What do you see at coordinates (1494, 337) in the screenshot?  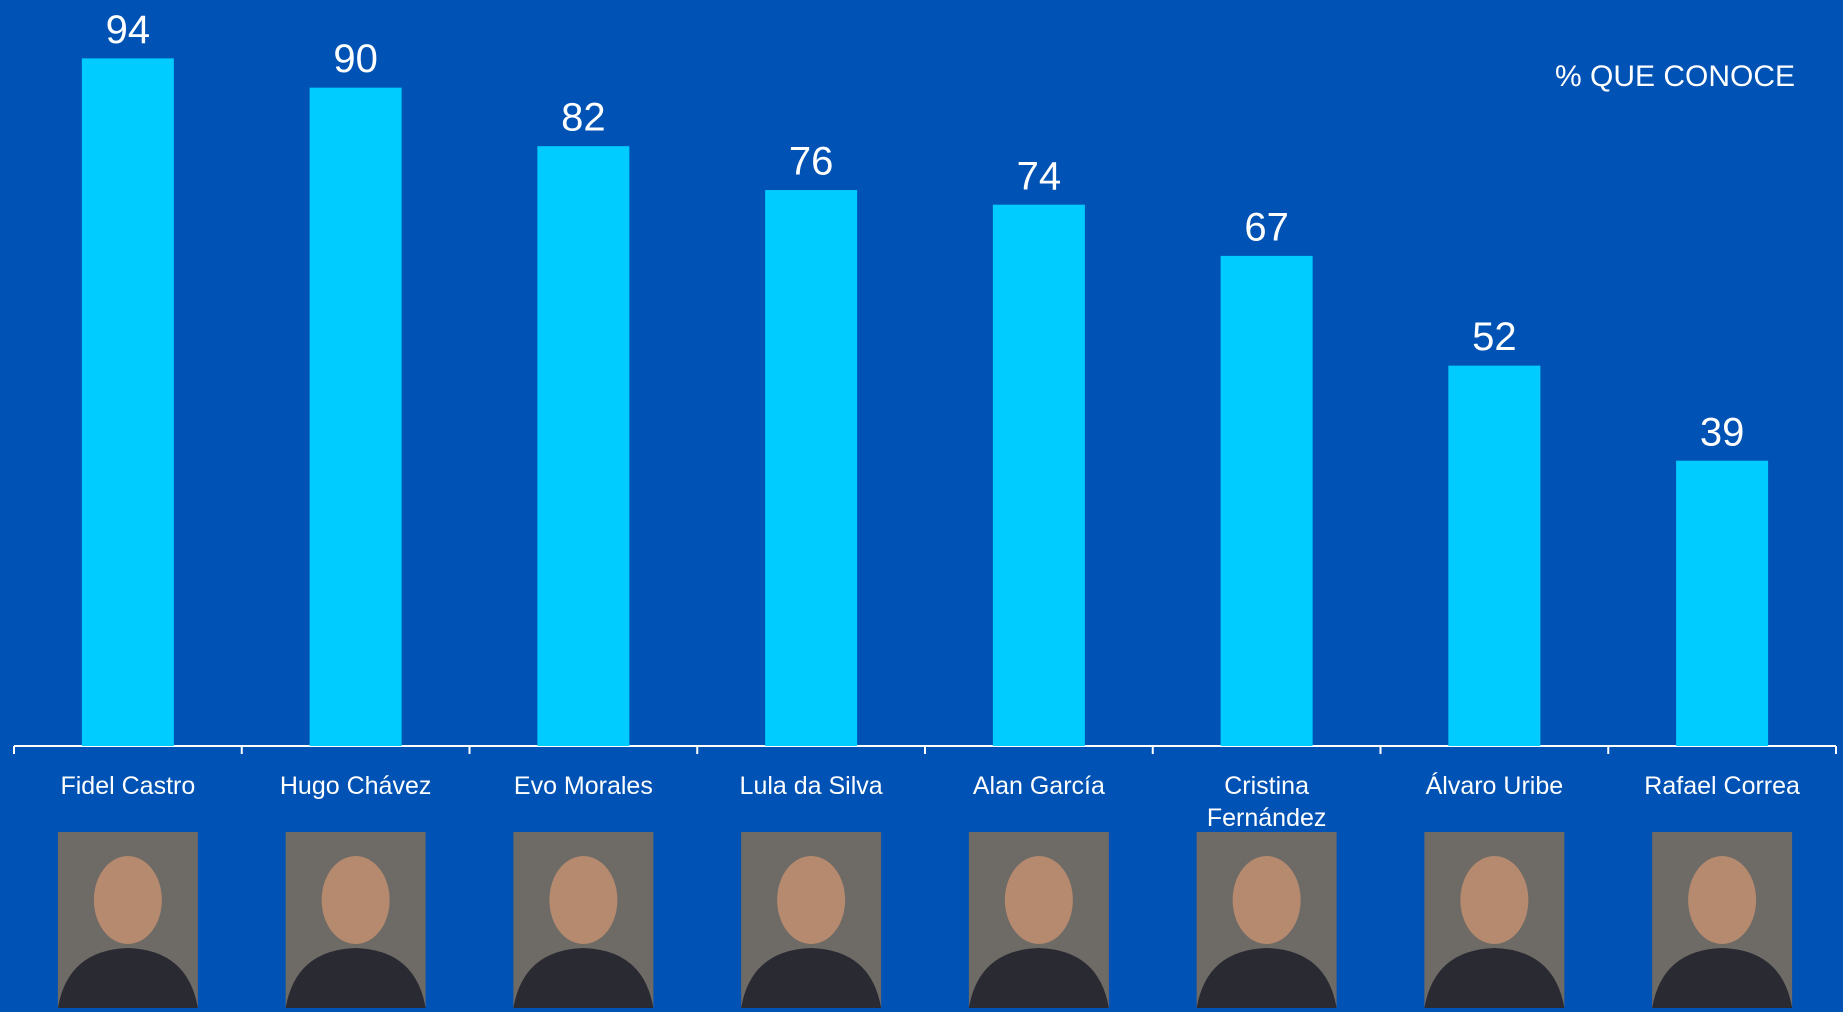 I see `value-label: 52` at bounding box center [1494, 337].